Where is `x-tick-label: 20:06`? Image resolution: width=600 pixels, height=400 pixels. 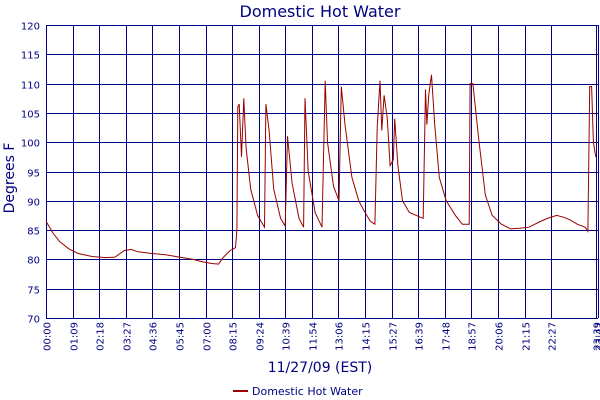
x-tick-label: 20:06 is located at coordinates (500, 336).